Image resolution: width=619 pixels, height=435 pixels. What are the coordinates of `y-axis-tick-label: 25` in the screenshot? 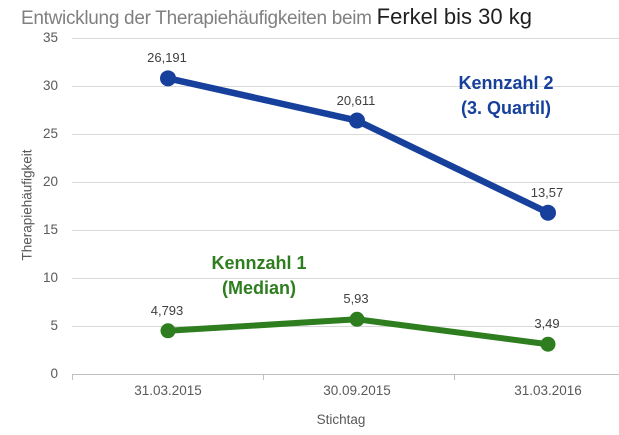 It's located at (50, 133).